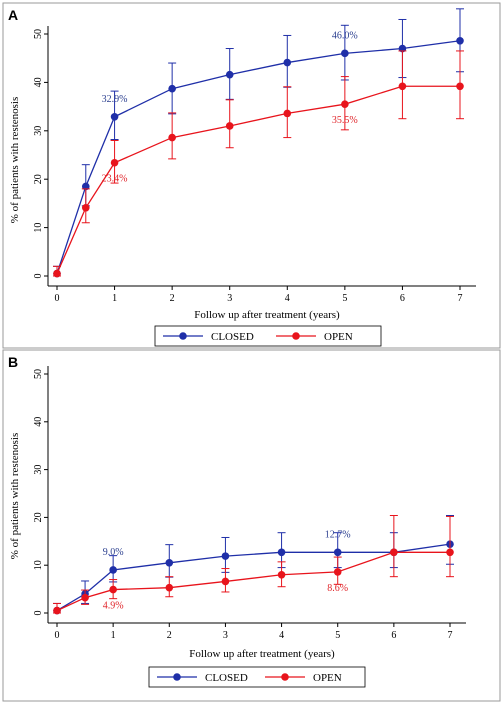  I want to click on series-open, so click(253, 564).